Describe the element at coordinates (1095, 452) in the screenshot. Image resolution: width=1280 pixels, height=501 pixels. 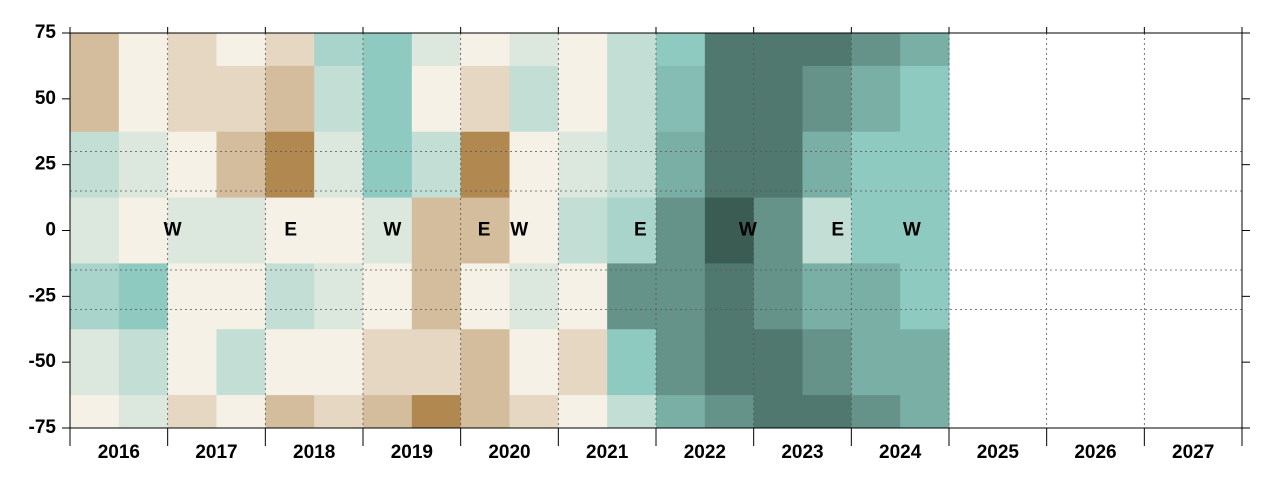
I see `x-tick-label: 2026` at that location.